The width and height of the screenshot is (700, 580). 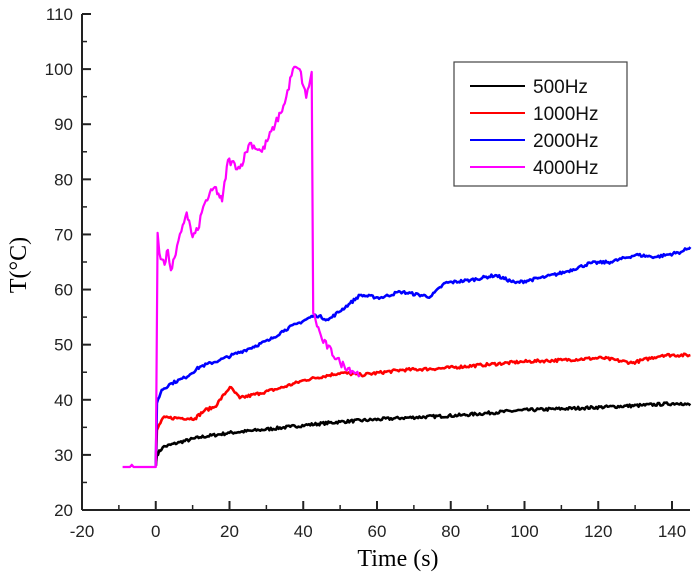 I want to click on y-tick-label: 50, so click(x=63, y=345).